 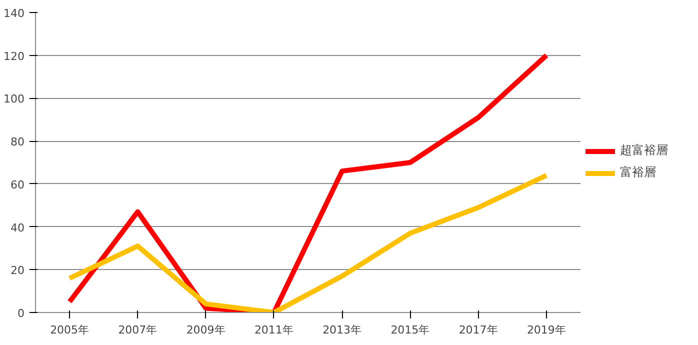 I want to click on y-tick-label: 100, so click(x=14, y=99).